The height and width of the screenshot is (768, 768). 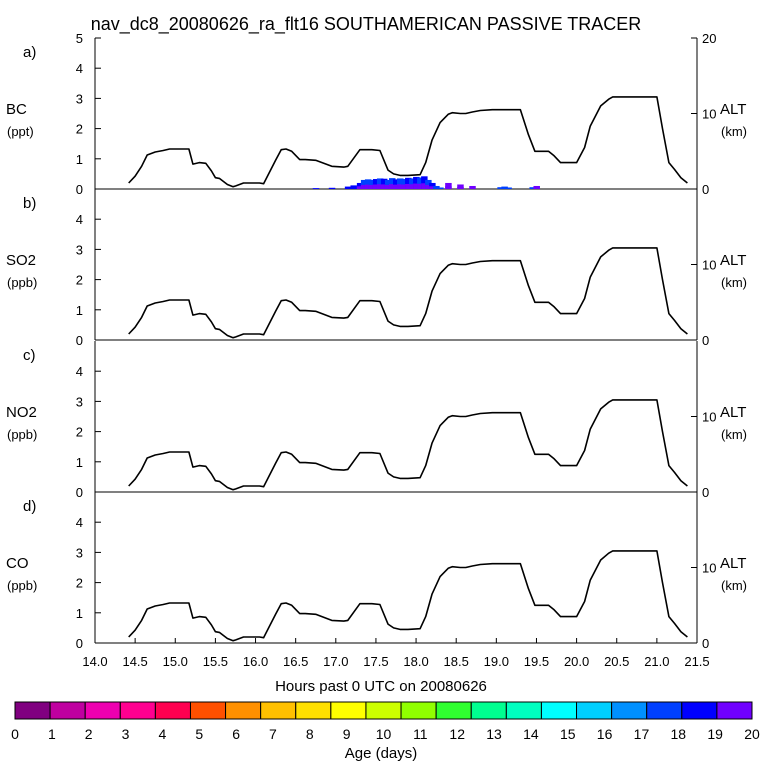 I want to click on x-tick-label: 18.0, so click(x=415, y=661).